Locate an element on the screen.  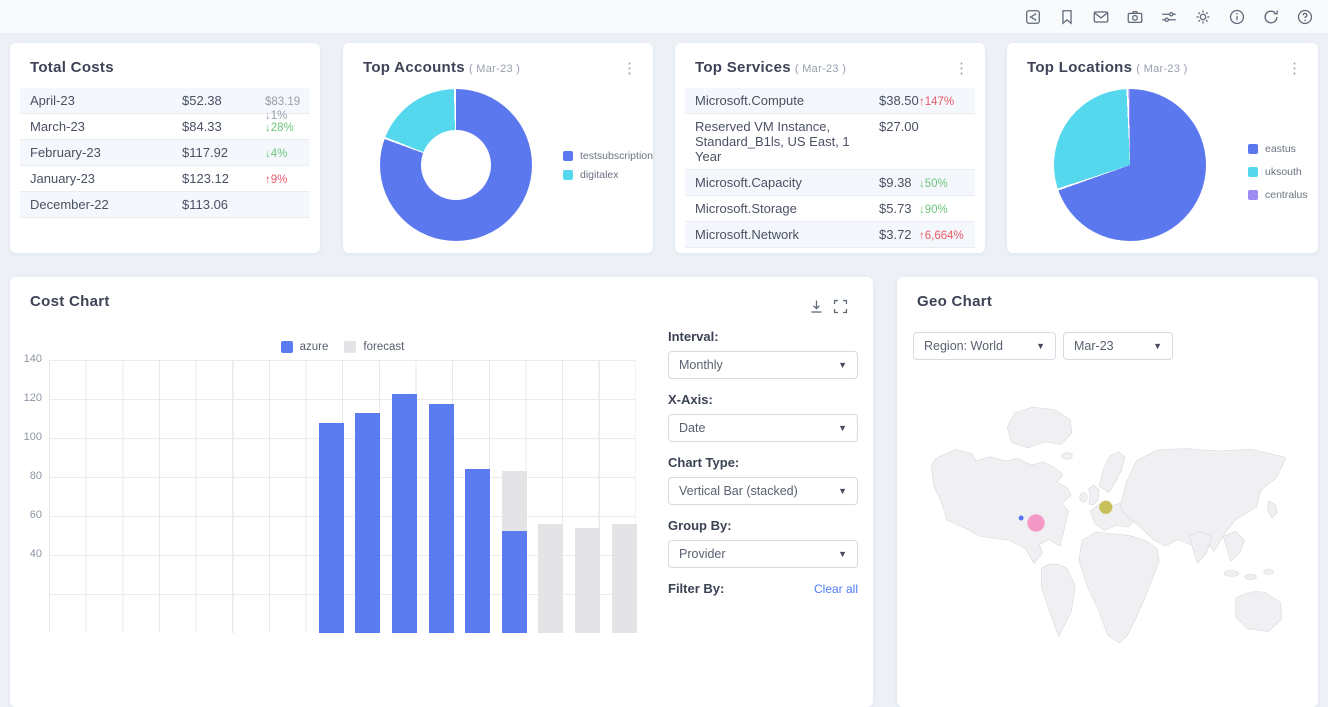
row-delta: $83.19 ↓1% is located at coordinates (282, 109).